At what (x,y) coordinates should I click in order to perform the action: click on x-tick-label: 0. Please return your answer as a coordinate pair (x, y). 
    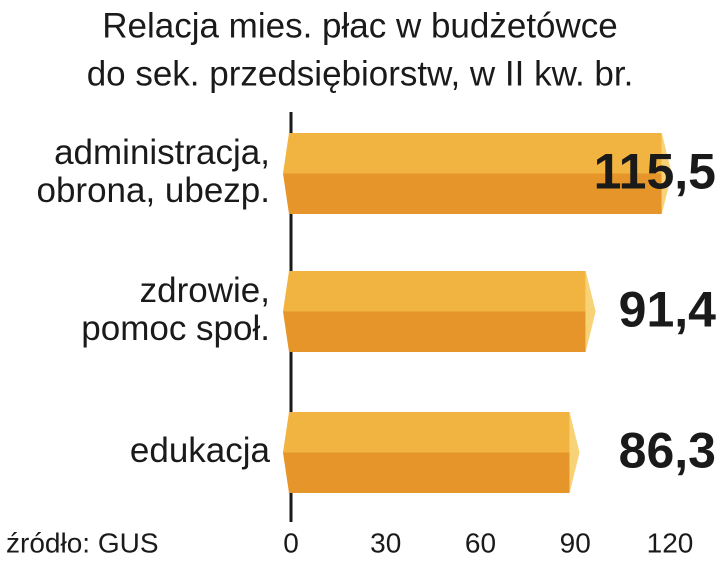
    Looking at the image, I should click on (291, 542).